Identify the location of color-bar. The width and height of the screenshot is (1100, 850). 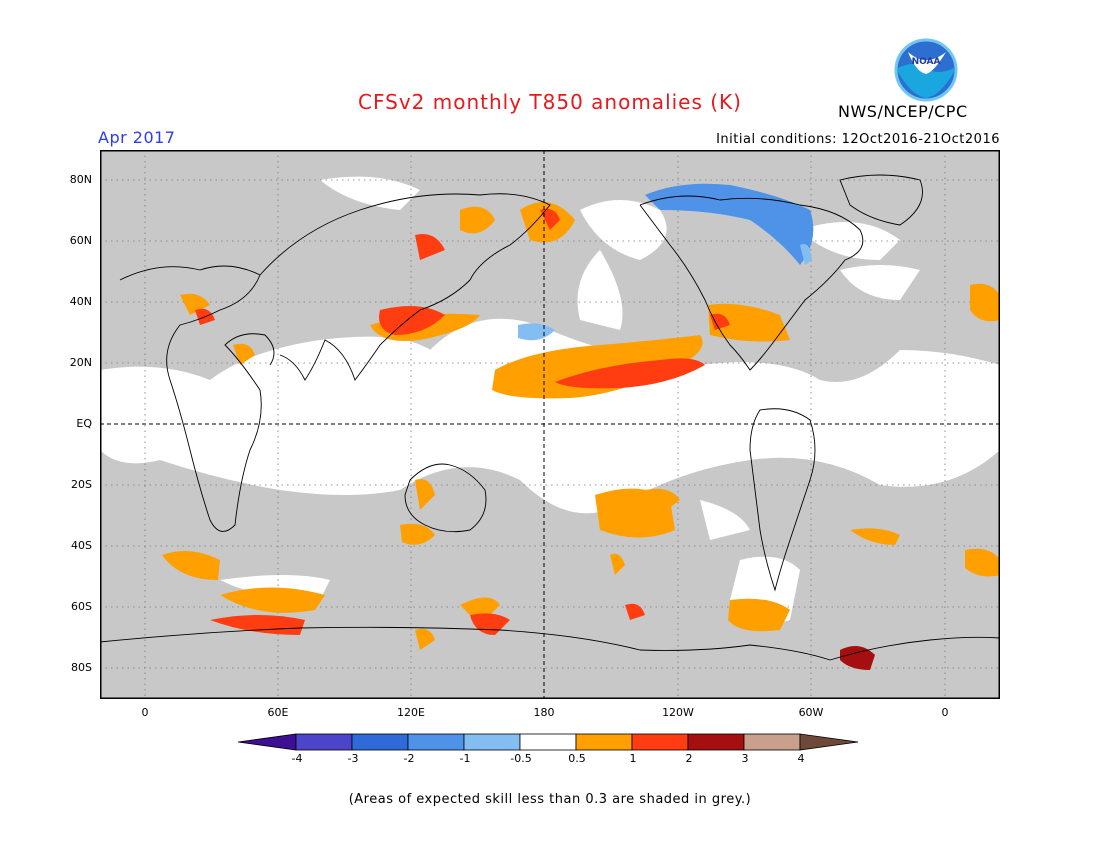
(548, 742).